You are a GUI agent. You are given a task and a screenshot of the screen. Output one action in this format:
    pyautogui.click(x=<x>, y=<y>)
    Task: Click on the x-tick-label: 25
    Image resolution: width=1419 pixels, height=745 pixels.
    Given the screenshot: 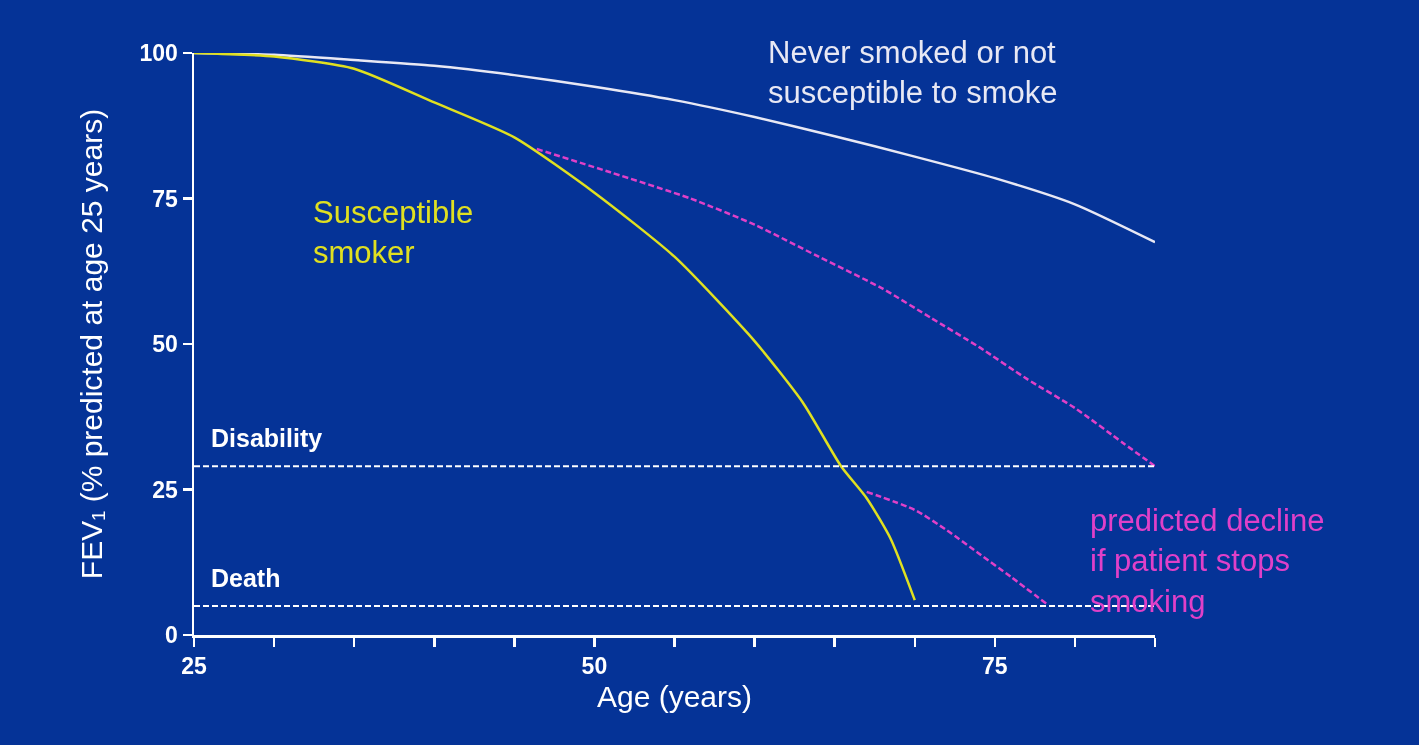 What is the action you would take?
    pyautogui.click(x=194, y=666)
    